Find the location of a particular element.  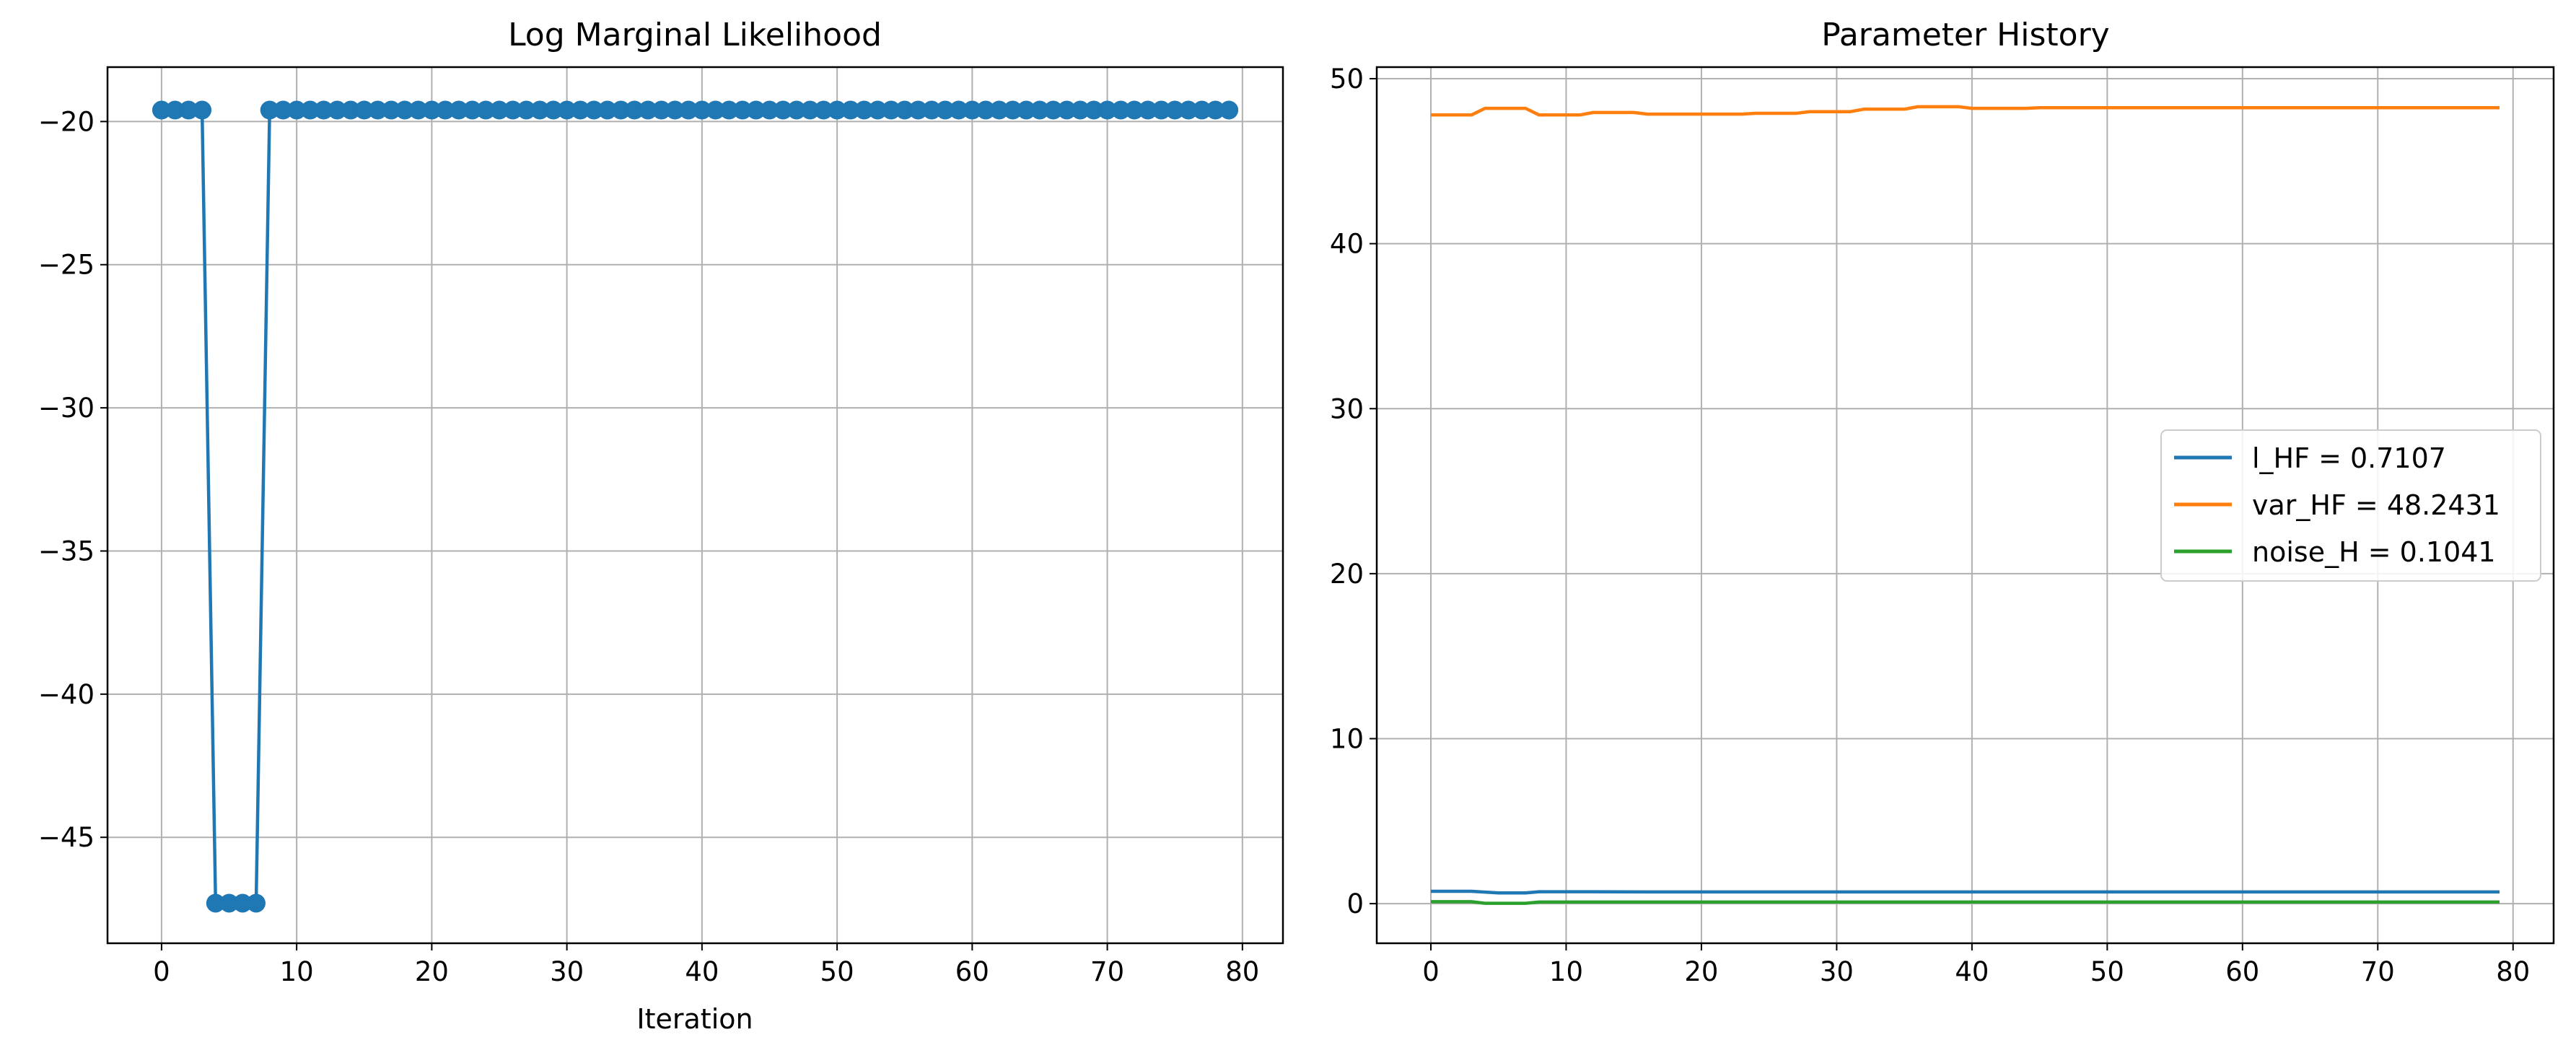

y-tick-label: −20 is located at coordinates (66, 121).